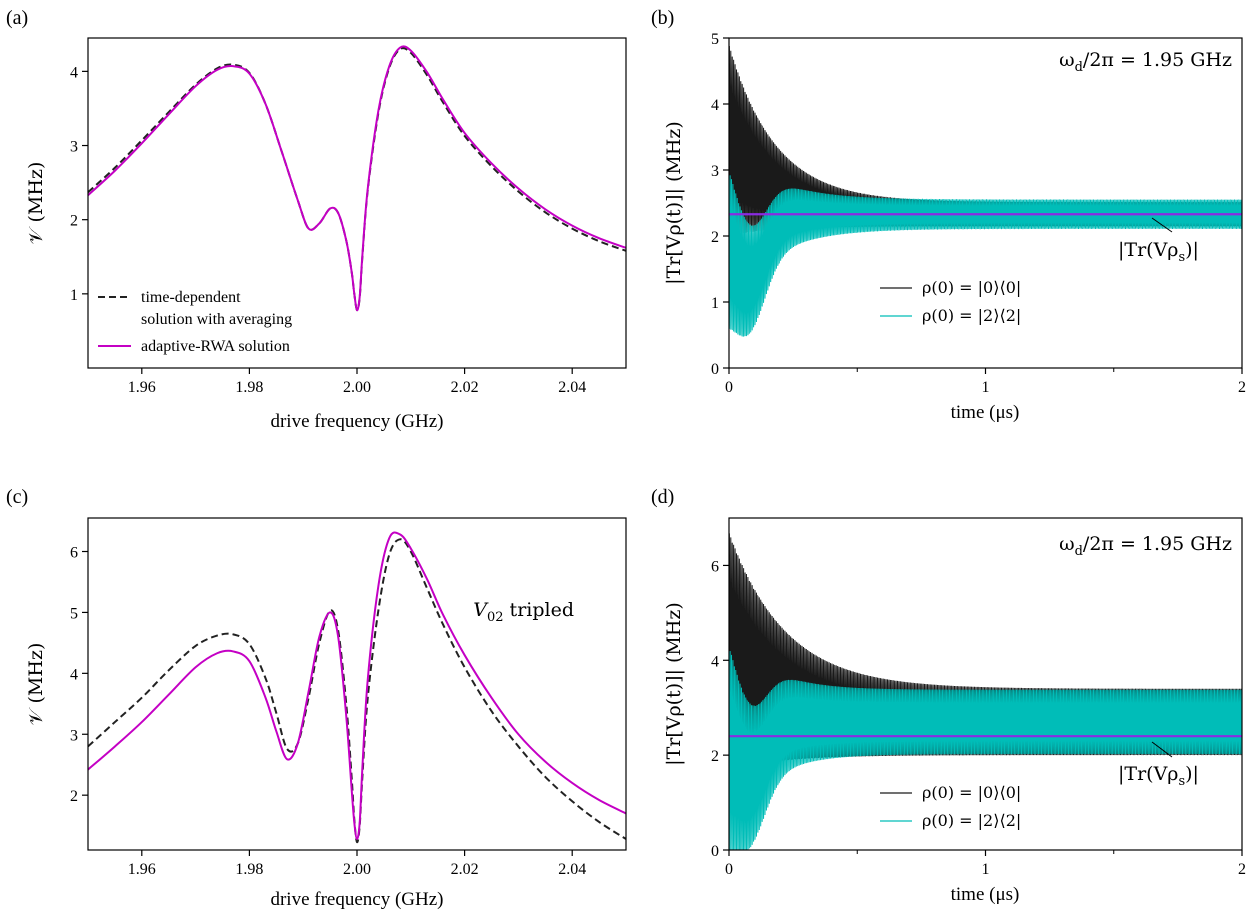 The height and width of the screenshot is (913, 1257). Describe the element at coordinates (36, 684) in the screenshot. I see `panel-c-ylabel: 𝒱 (MHz)` at that location.